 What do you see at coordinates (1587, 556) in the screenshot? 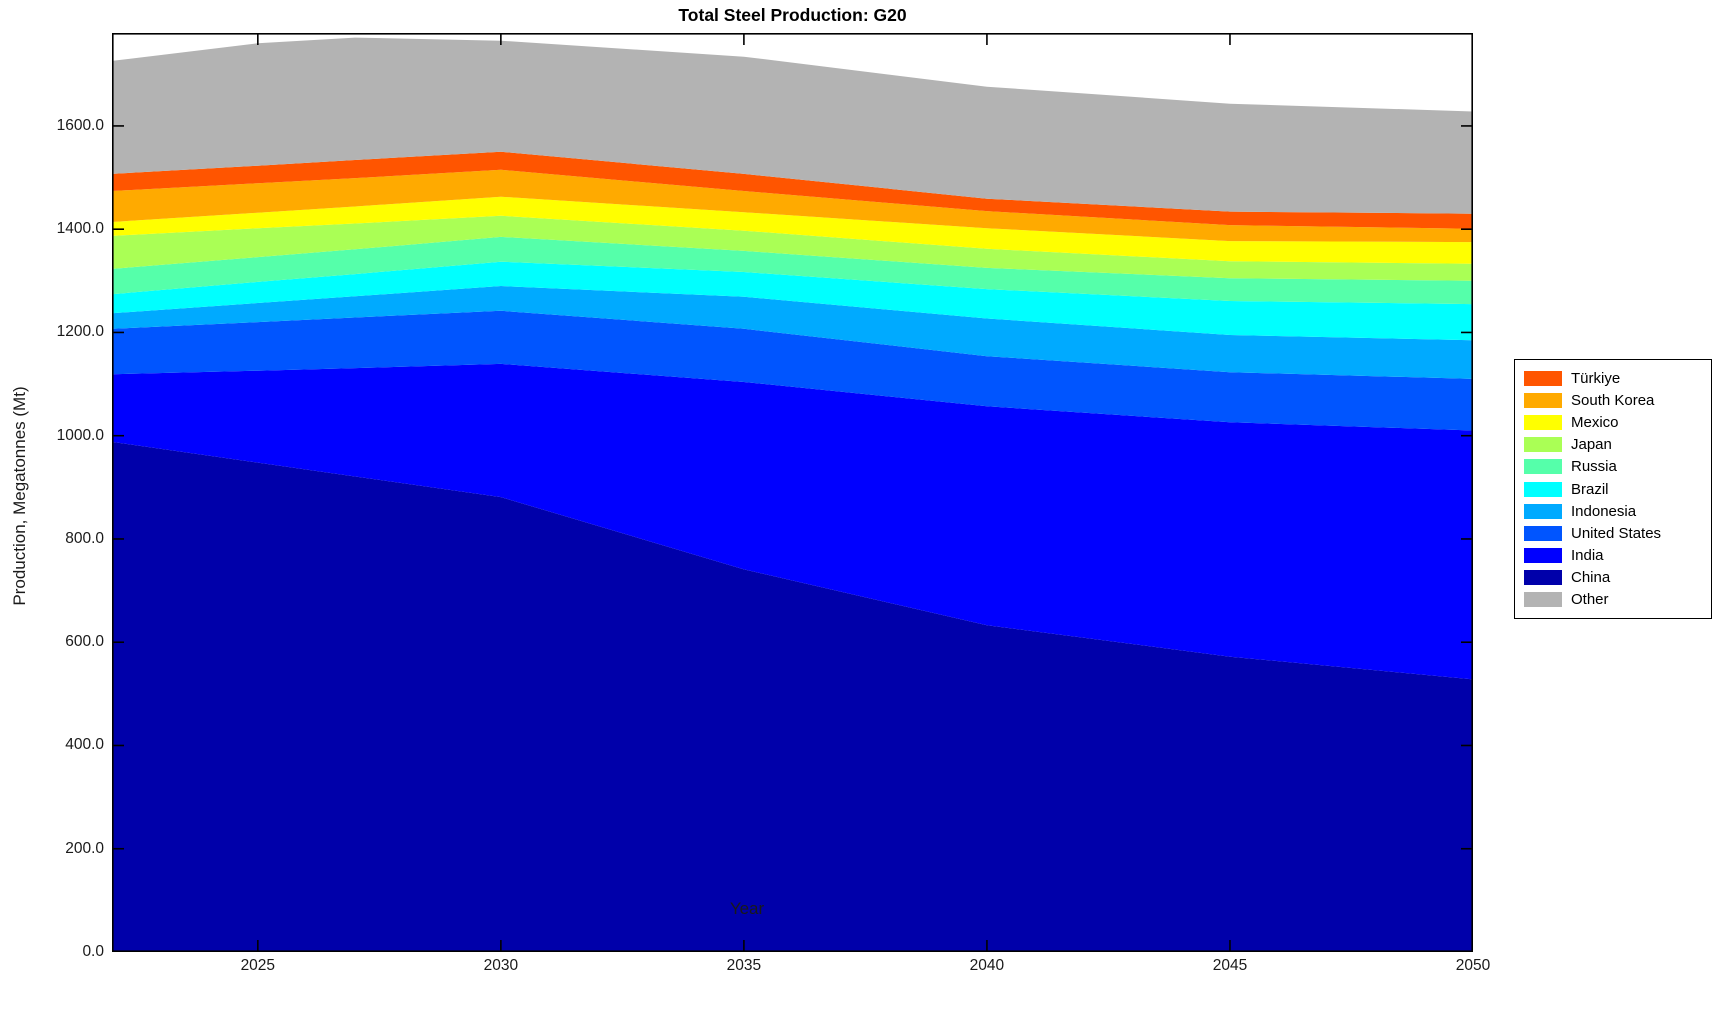
I see `legend-label: India` at bounding box center [1587, 556].